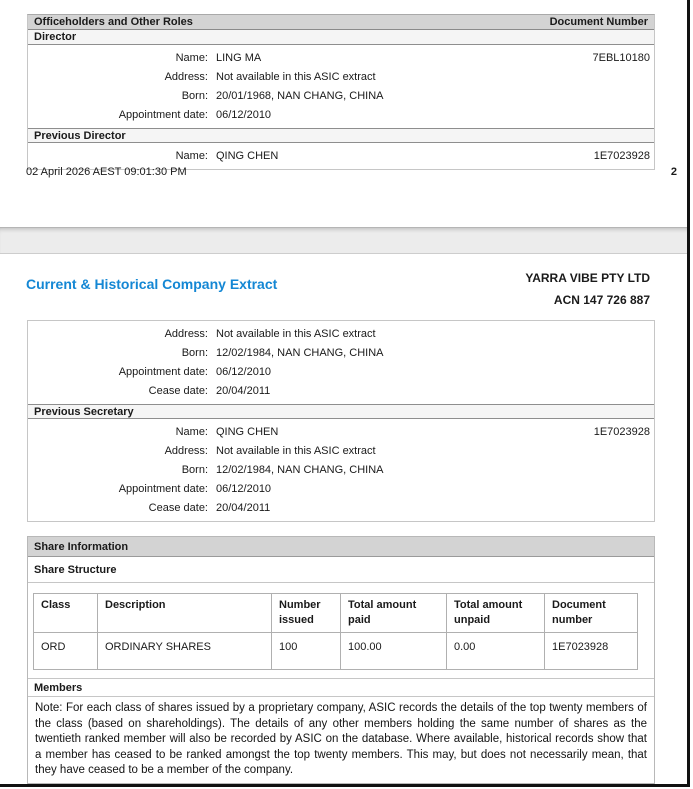 The width and height of the screenshot is (693, 789). Describe the element at coordinates (591, 613) in the screenshot. I see `column-header-document-number: Document number` at that location.